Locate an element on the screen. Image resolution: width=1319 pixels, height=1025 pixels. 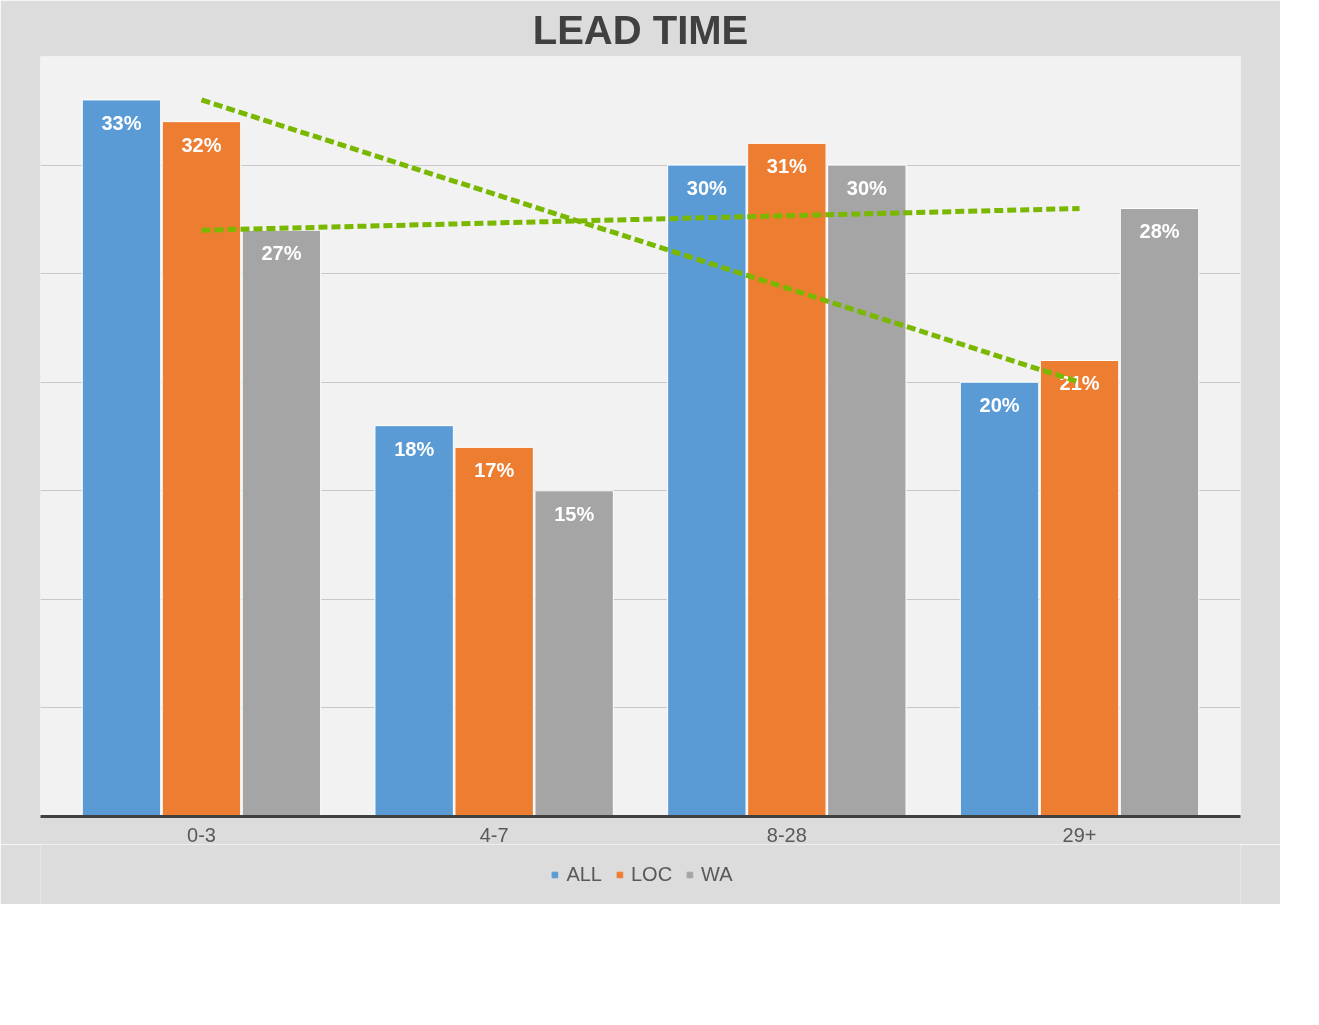
x-tick-label: 8-28 is located at coordinates (786, 834).